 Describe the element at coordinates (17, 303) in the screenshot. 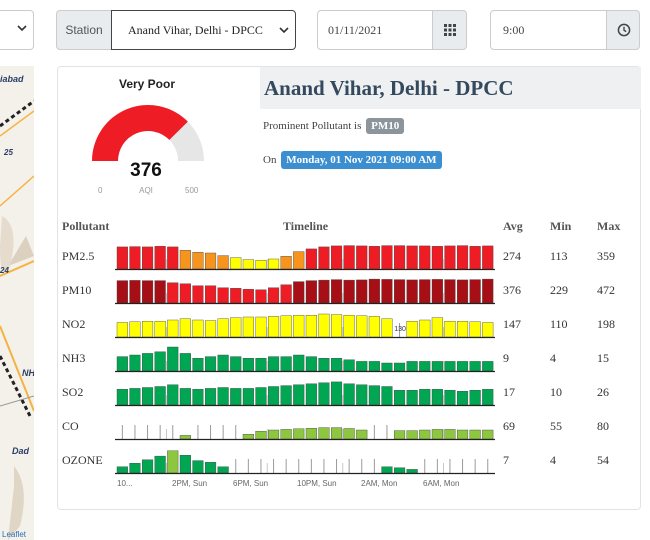

I see `map-view: iabad Dad NH 24 25` at that location.